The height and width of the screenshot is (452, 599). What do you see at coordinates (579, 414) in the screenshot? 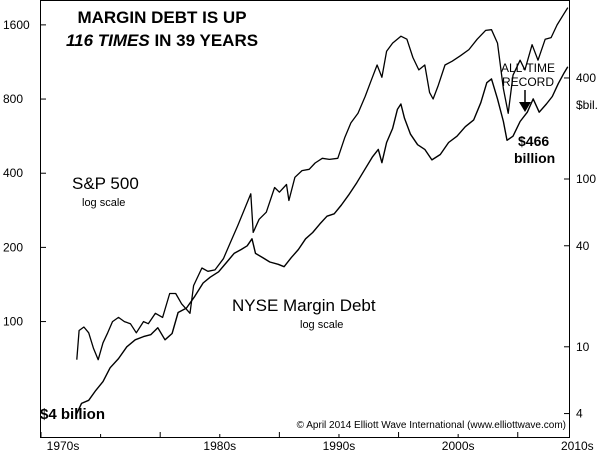
I see `right-tick-label: 4` at bounding box center [579, 414].